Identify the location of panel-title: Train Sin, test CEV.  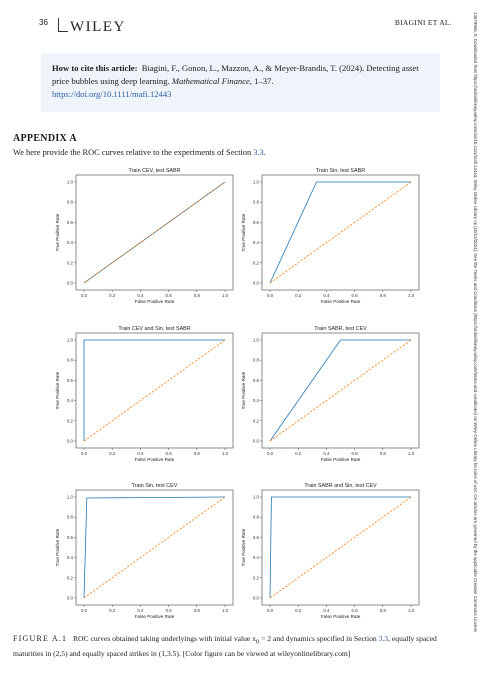
(155, 486).